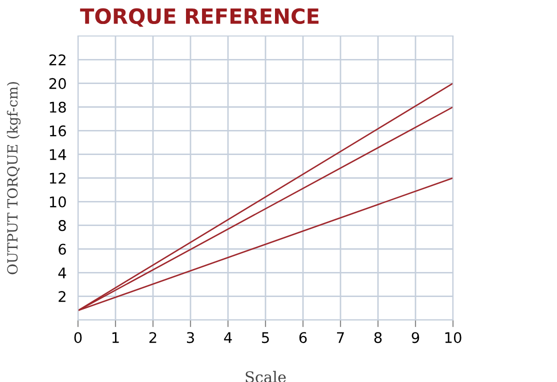  Describe the element at coordinates (378, 338) in the screenshot. I see `x-tick-label: 8` at that location.